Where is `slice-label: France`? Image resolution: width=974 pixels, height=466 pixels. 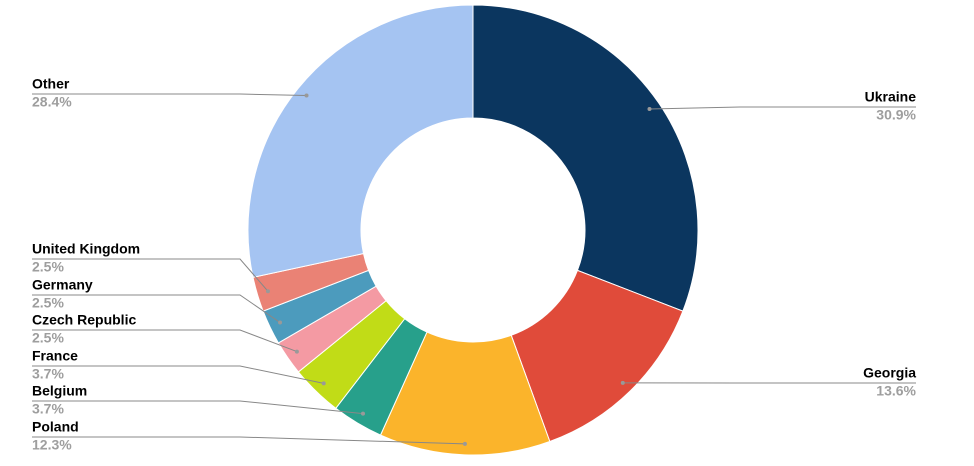 slice-label: France is located at coordinates (55, 356).